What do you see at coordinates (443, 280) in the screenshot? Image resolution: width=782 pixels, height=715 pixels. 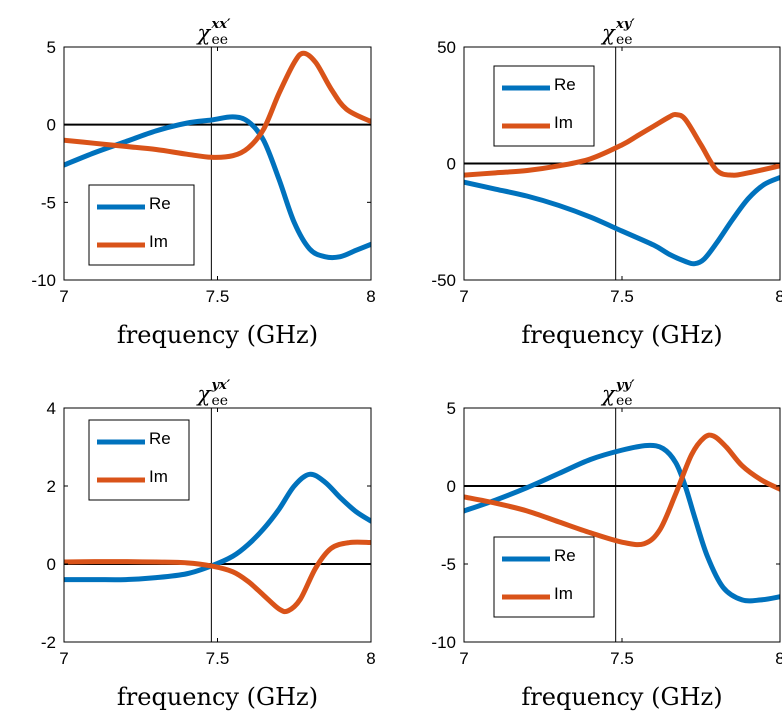 I see `y-tick-label: -50` at bounding box center [443, 280].